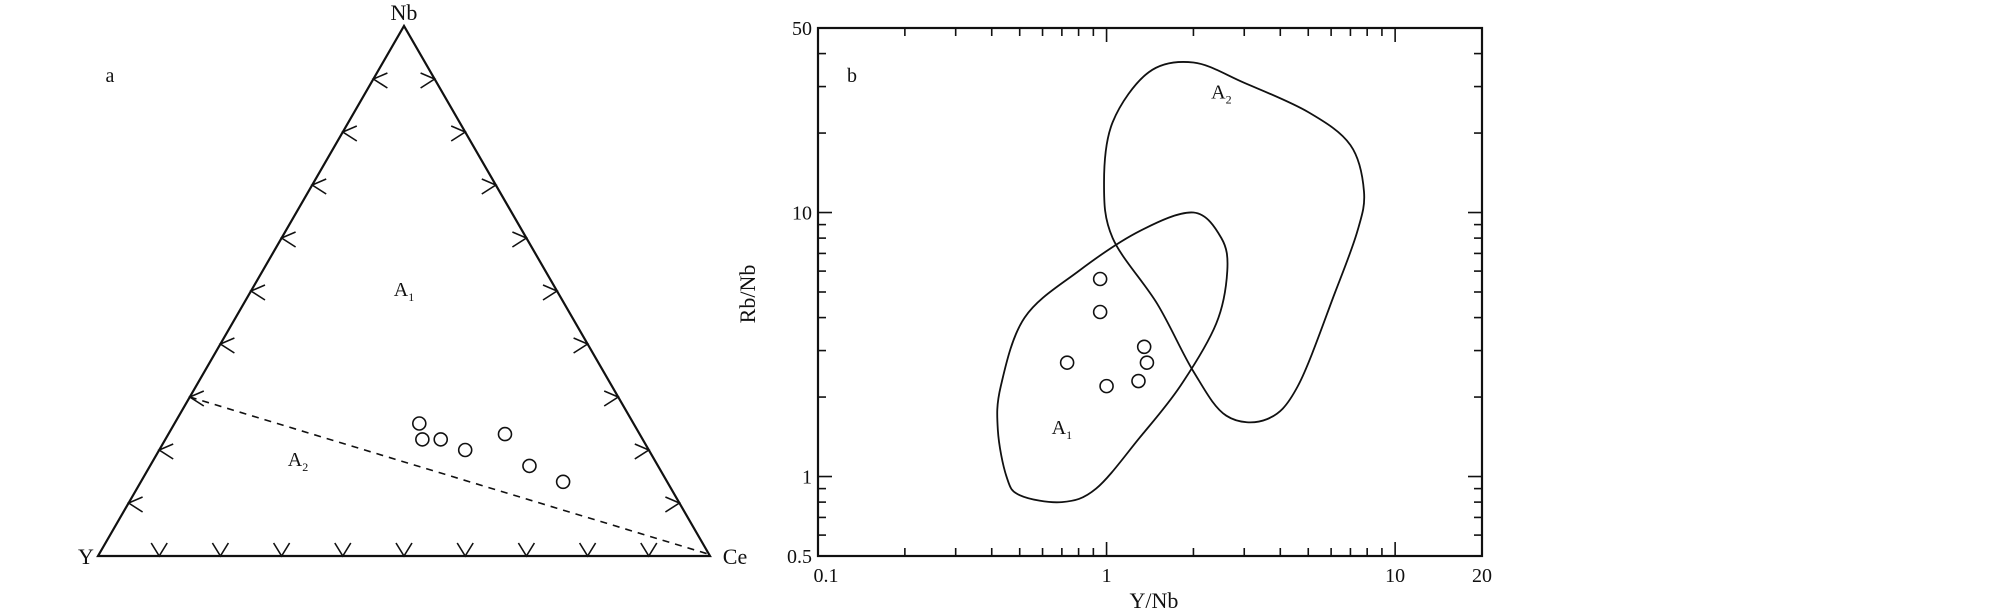  Describe the element at coordinates (110, 76) in the screenshot. I see `panel-label-a: a` at that location.